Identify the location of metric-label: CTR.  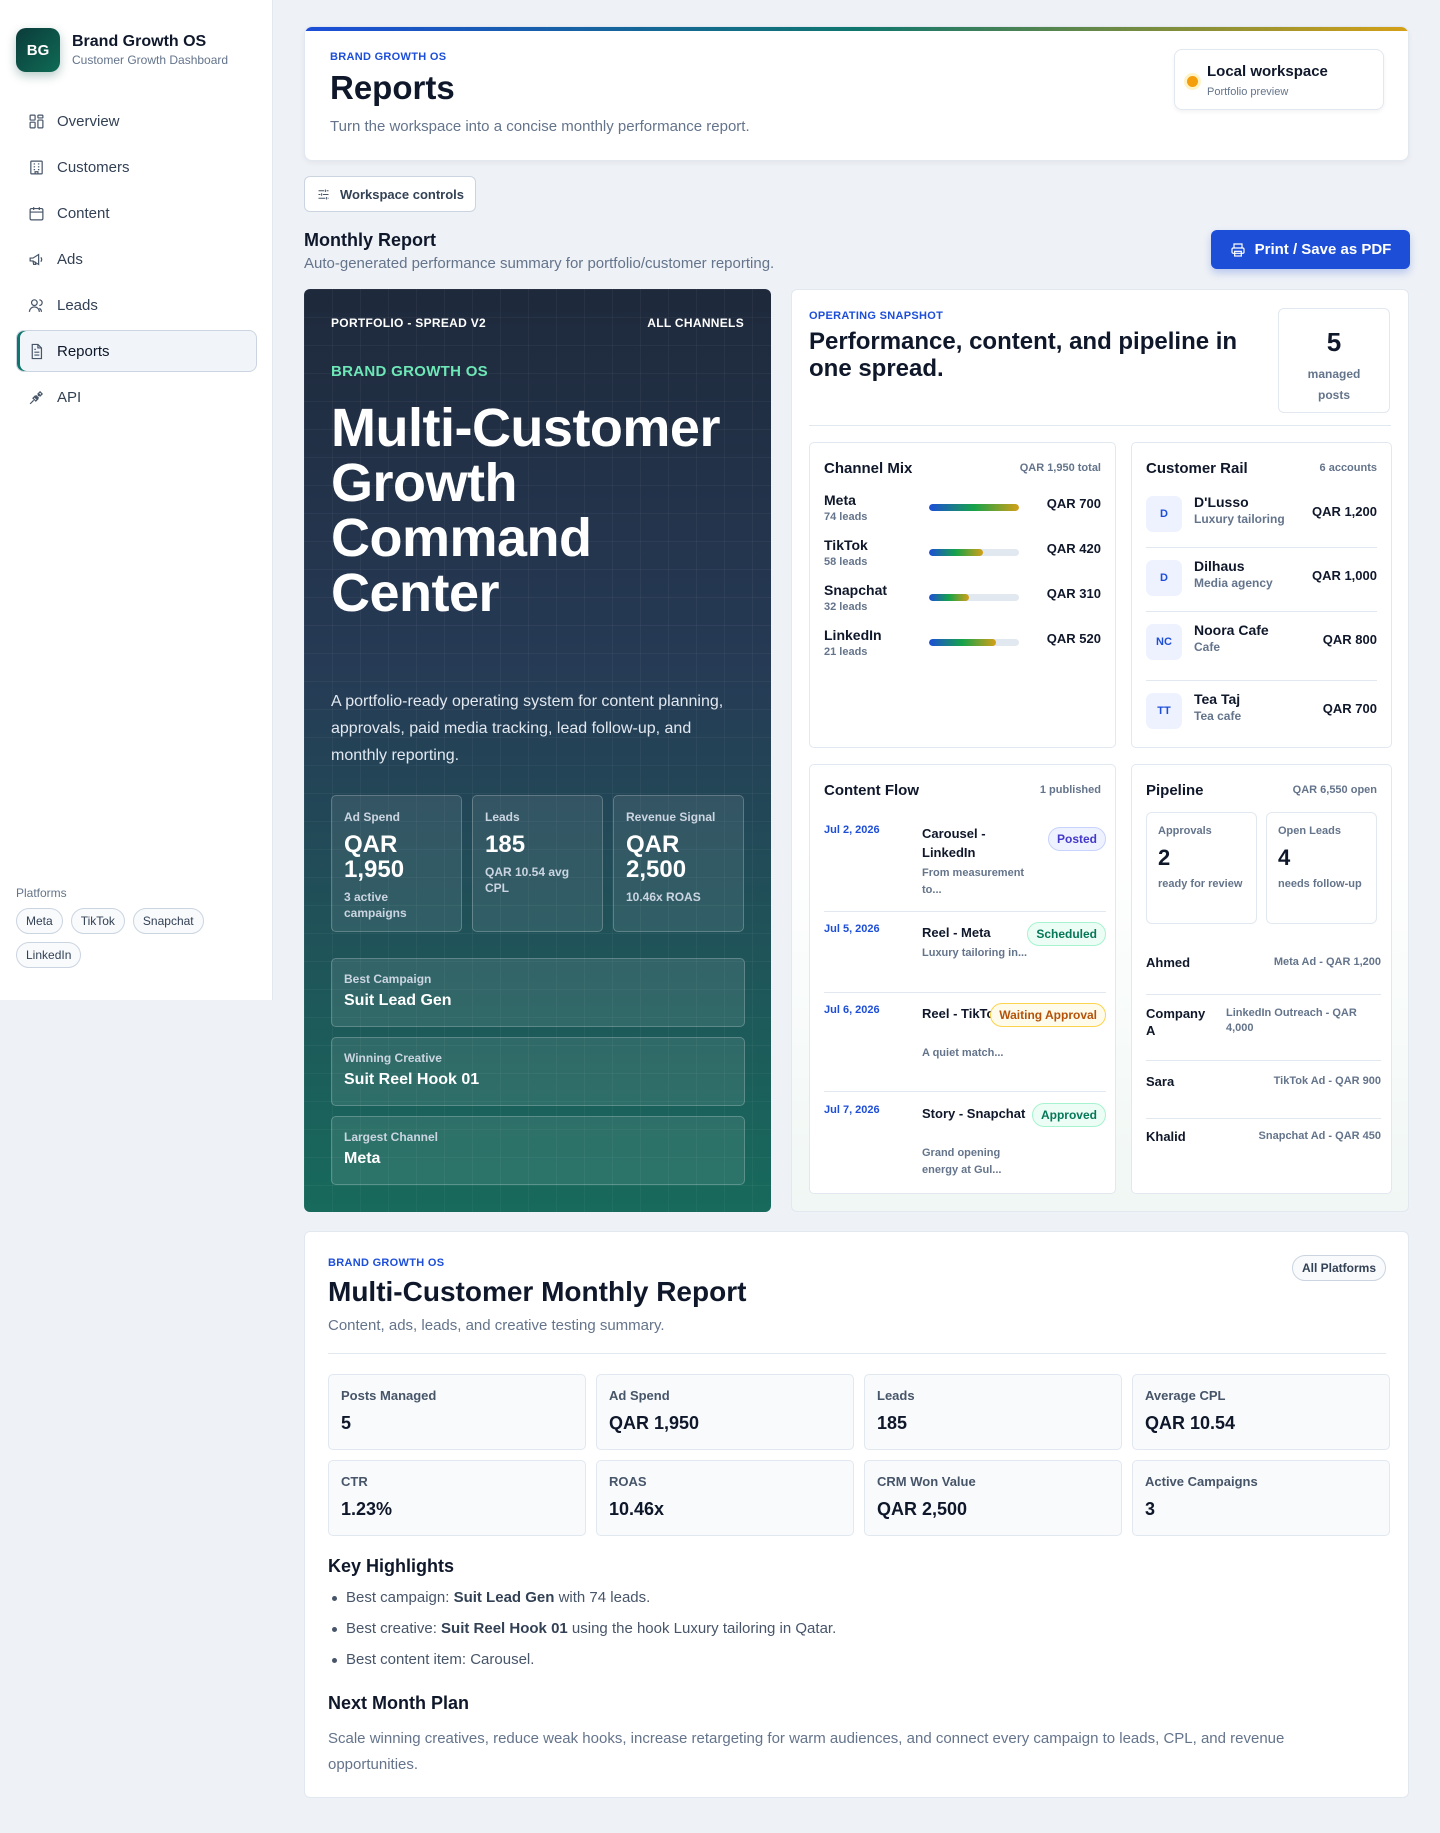
(354, 1481).